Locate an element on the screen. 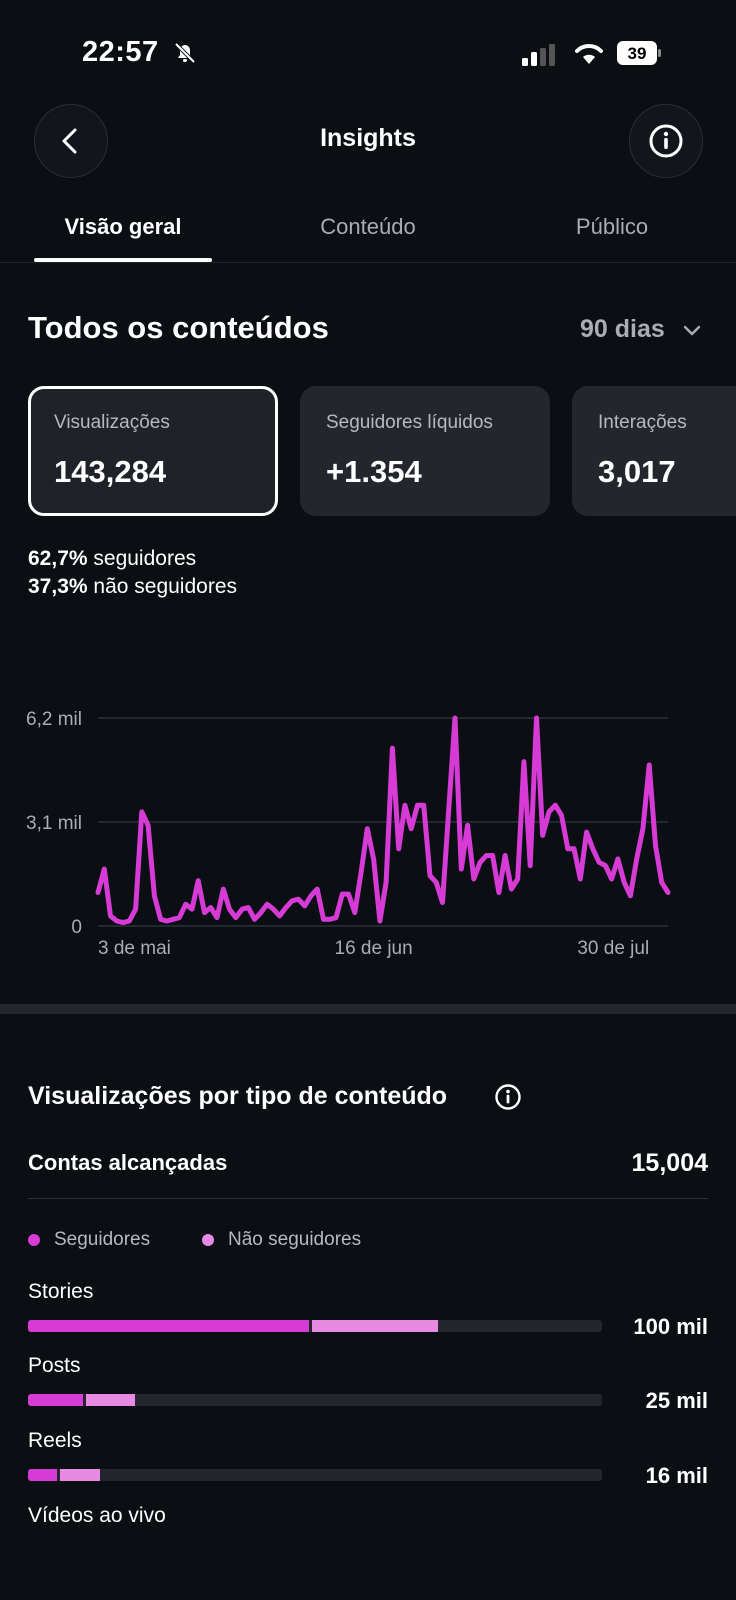  bar-label-reels: Reels is located at coordinates (55, 1440).